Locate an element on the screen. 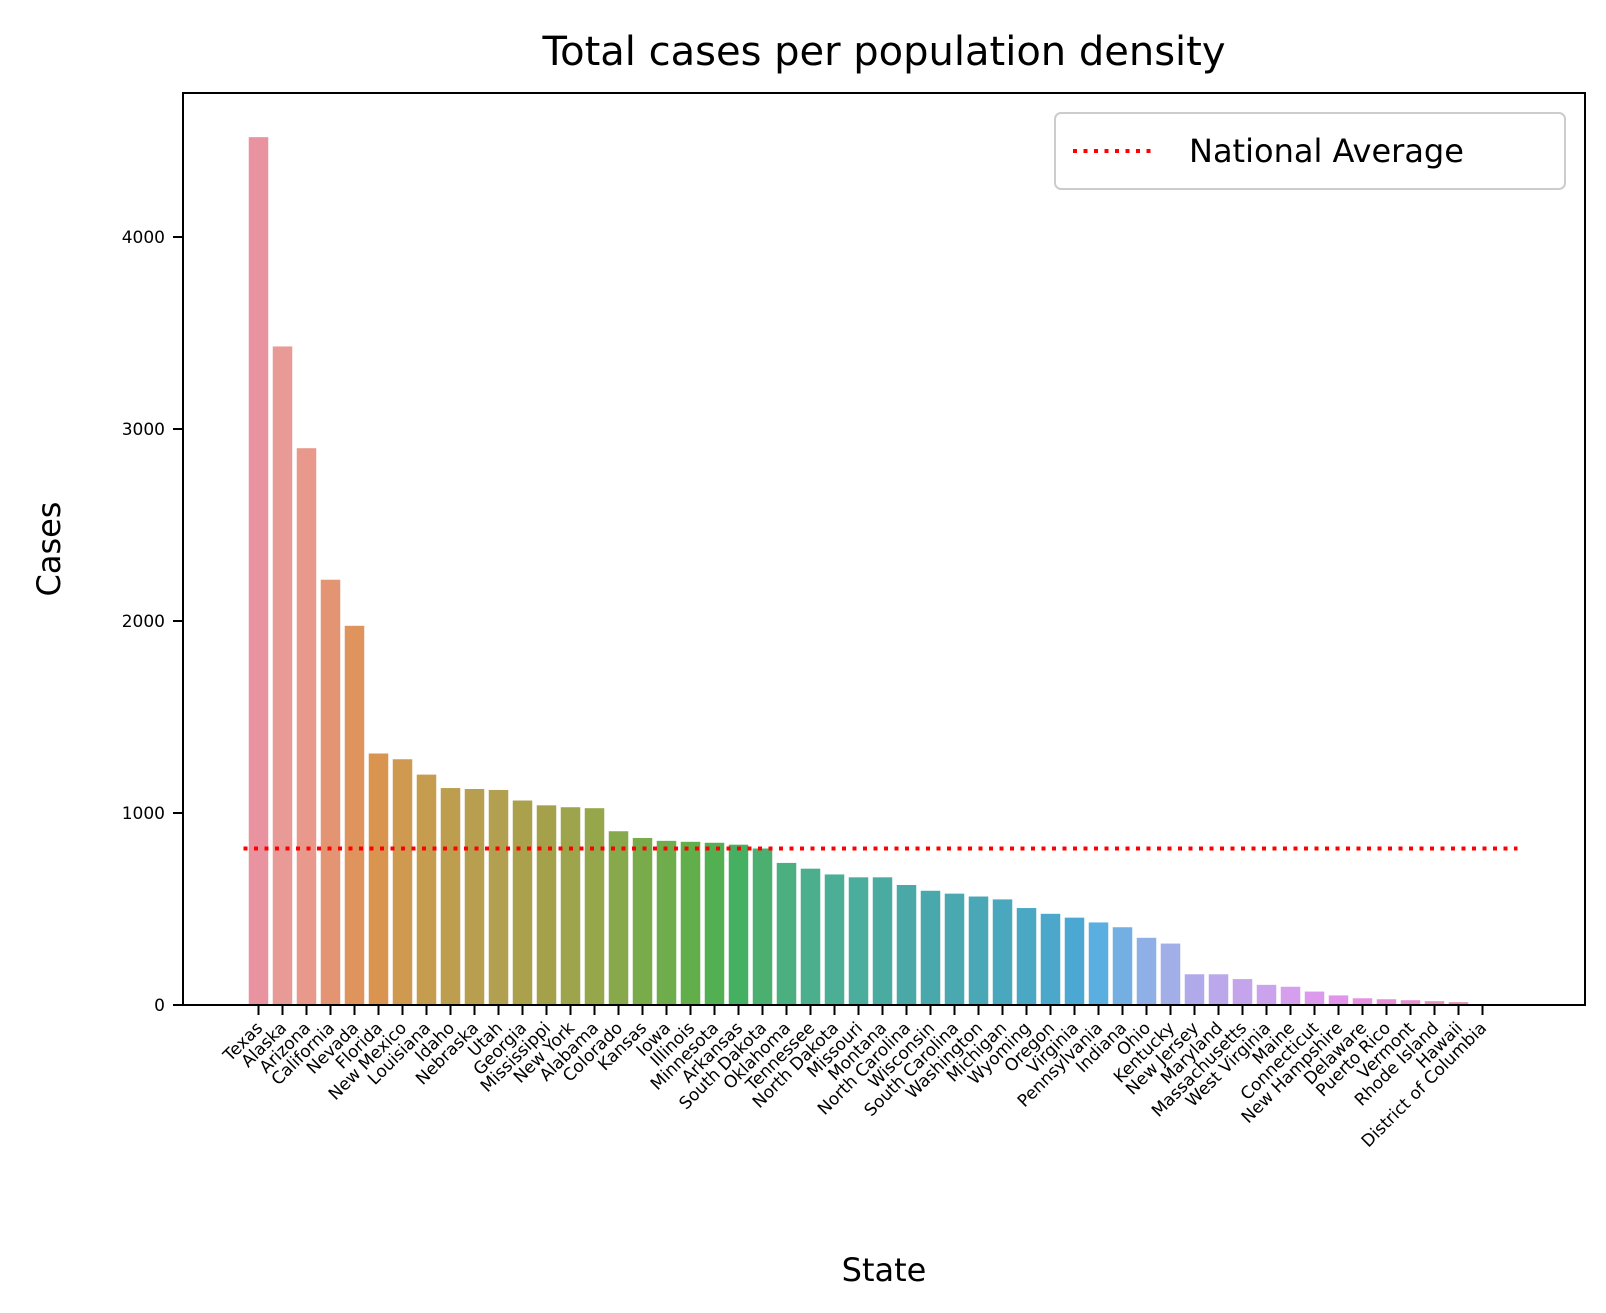 This screenshot has height=1313, width=1606. bar-massachusetts is located at coordinates (1242, 992).